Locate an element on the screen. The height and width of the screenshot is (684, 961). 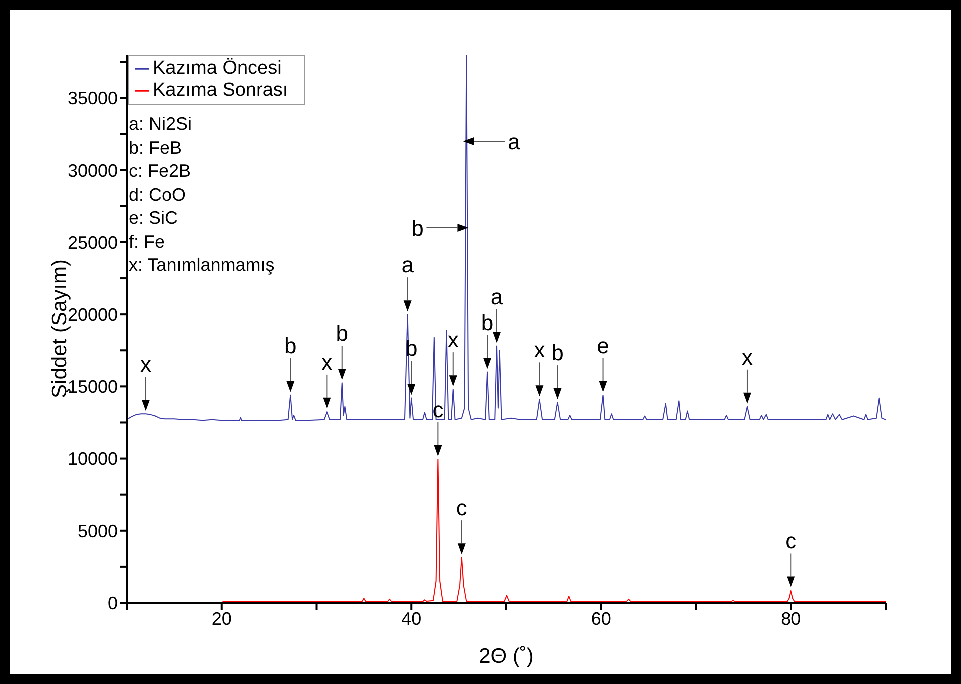
y-tick-label: 30000 is located at coordinates (93, 170).